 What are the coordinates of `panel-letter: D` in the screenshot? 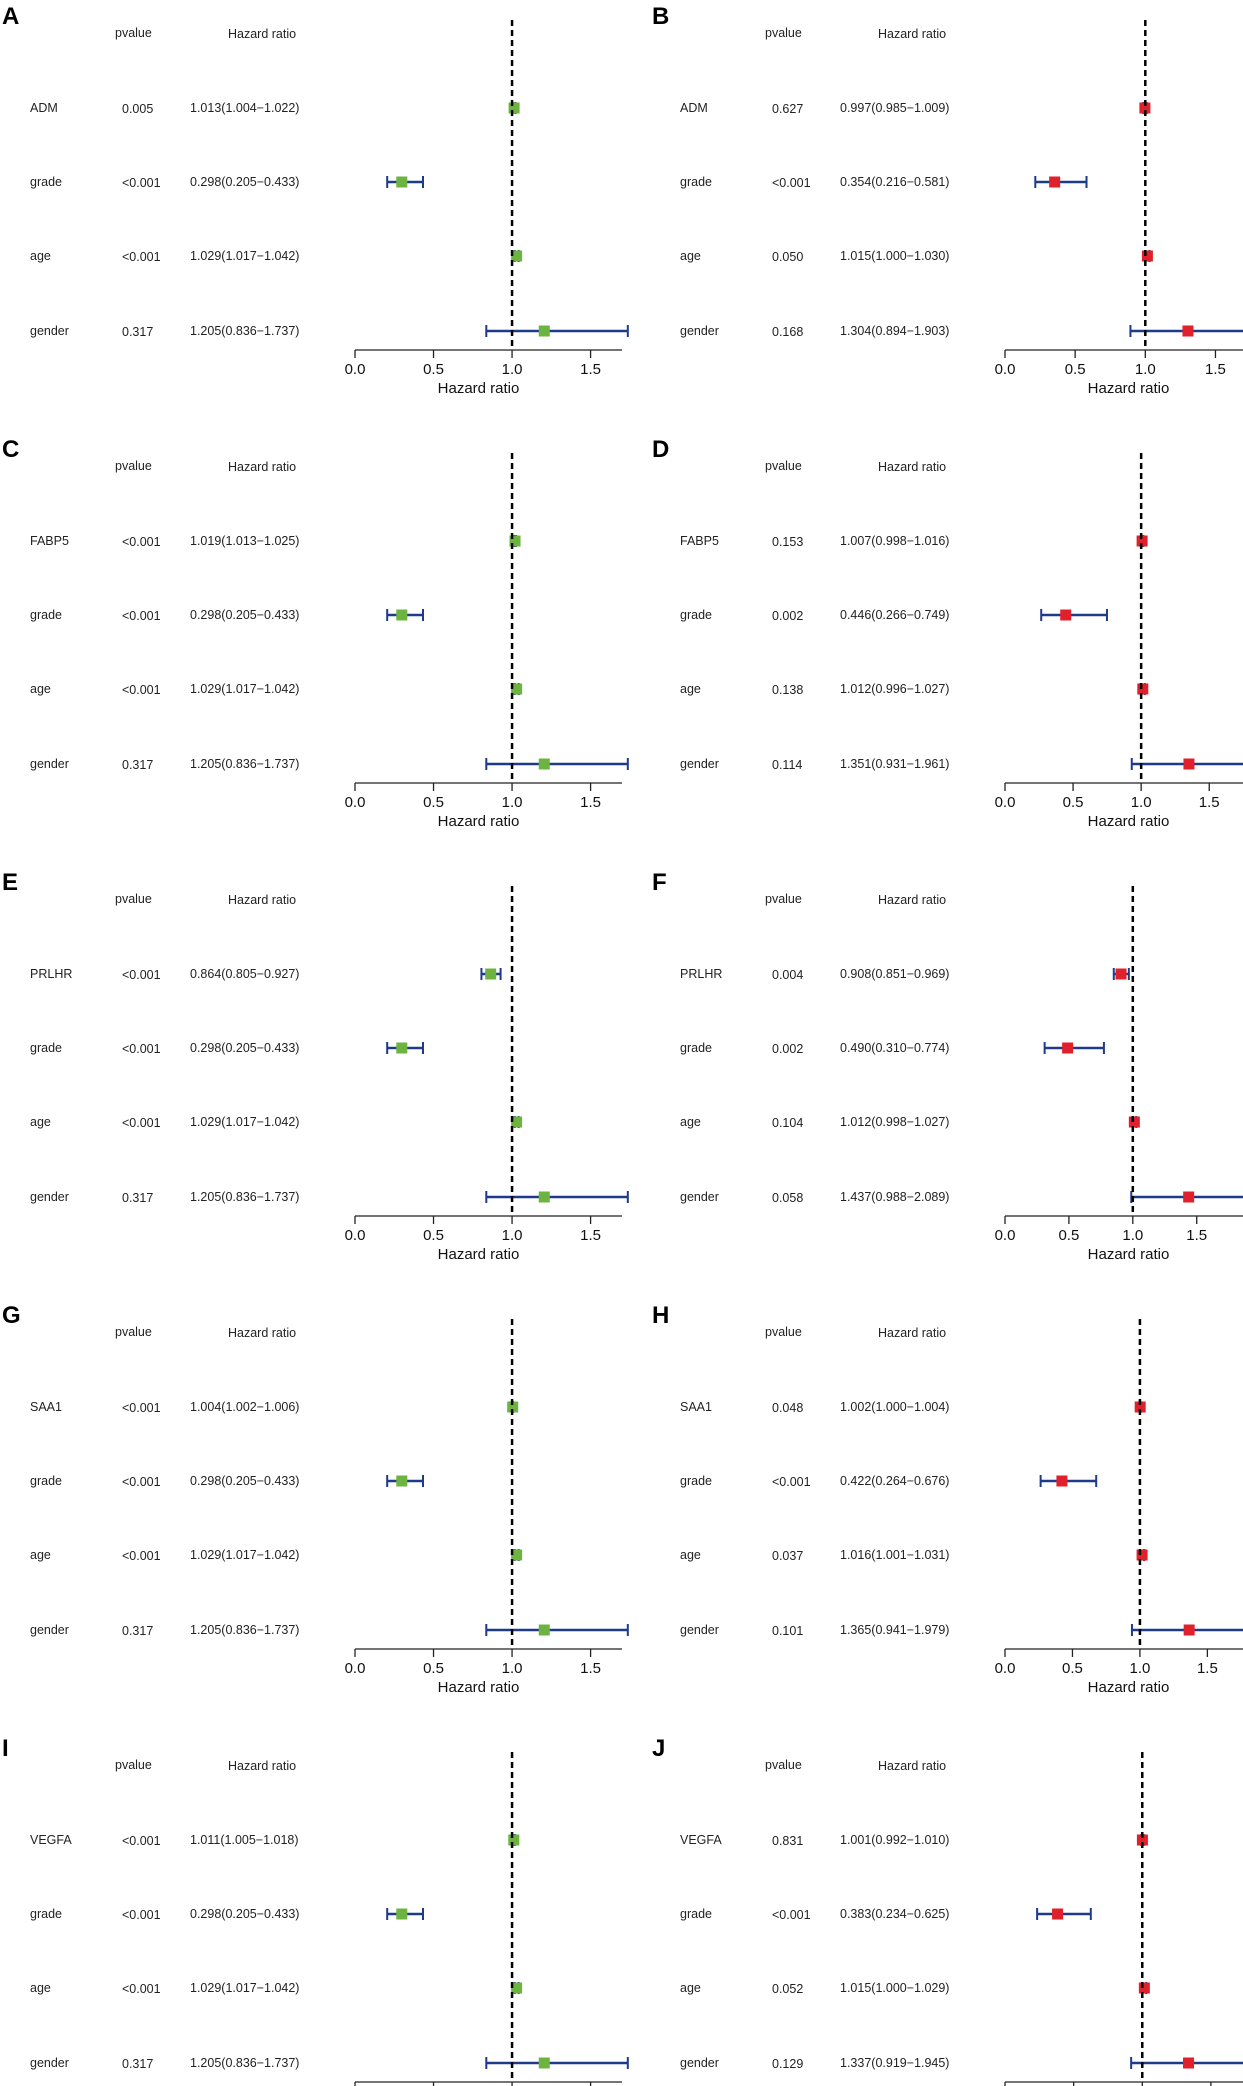 It's located at (660, 449).